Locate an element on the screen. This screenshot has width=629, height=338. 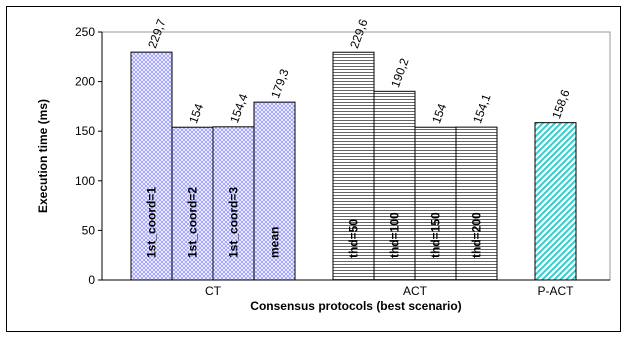
bar-inner-label: thd=150 is located at coordinates (436, 235).